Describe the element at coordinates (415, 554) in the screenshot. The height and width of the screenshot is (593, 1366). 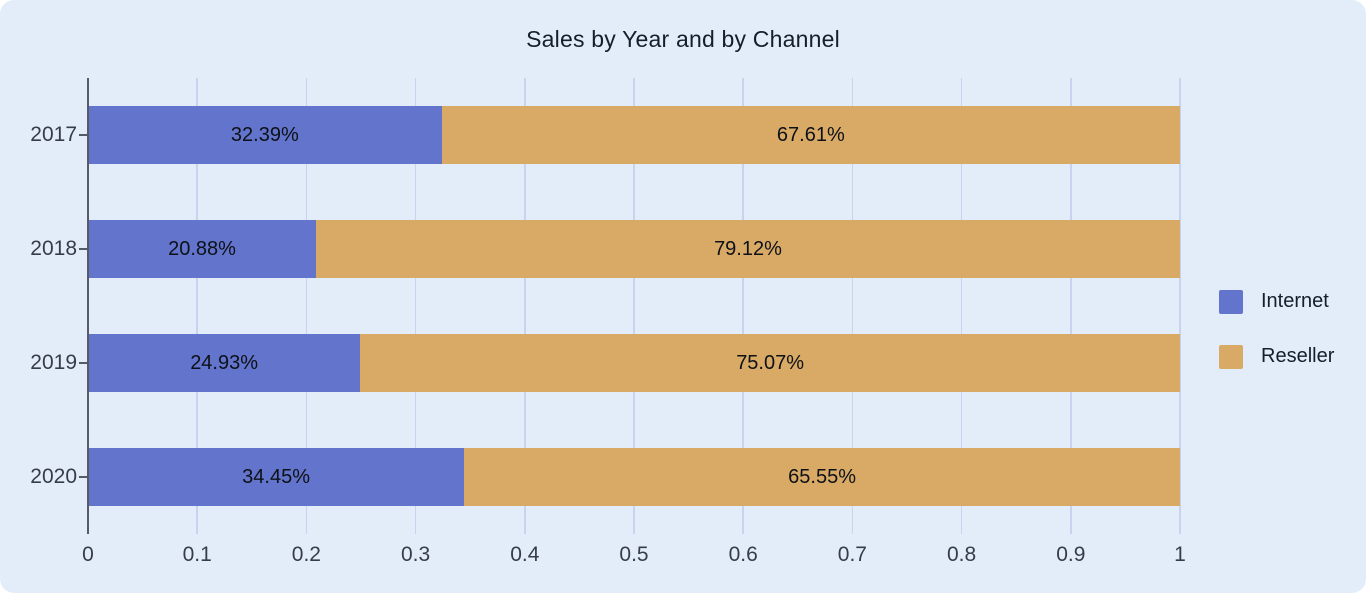
I see `x-tick-label: 0.3` at that location.